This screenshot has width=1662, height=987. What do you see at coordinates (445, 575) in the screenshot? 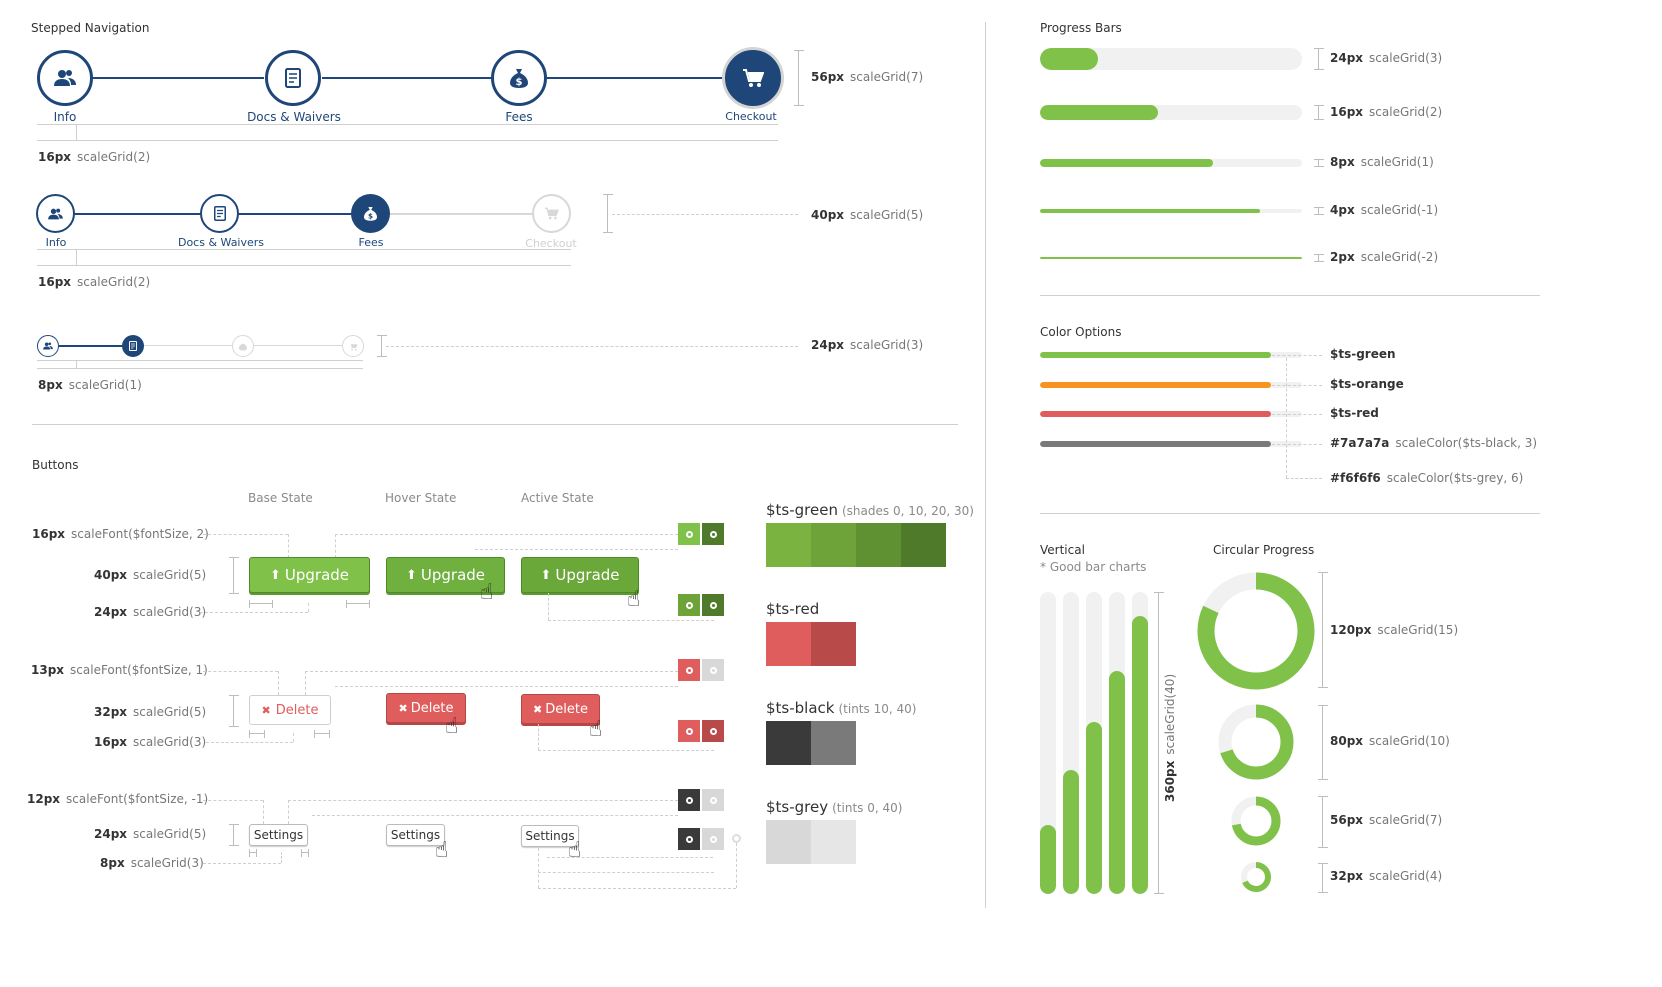
I see `upgrade-button-hover: ⬆ Upgrade` at bounding box center [445, 575].